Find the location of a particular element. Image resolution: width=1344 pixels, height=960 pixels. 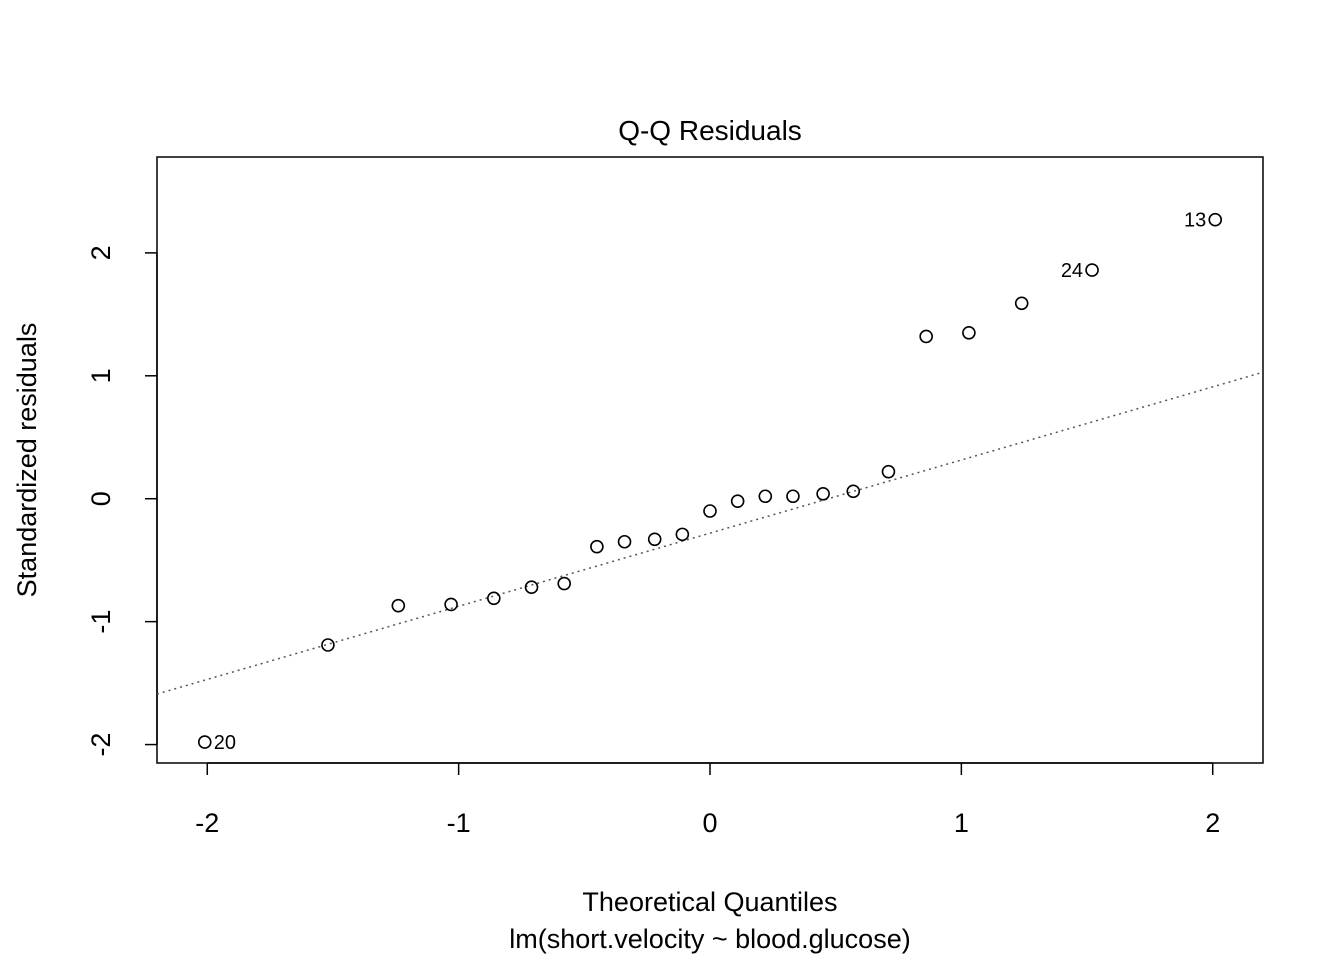

x-tick-label: -1 is located at coordinates (459, 823).